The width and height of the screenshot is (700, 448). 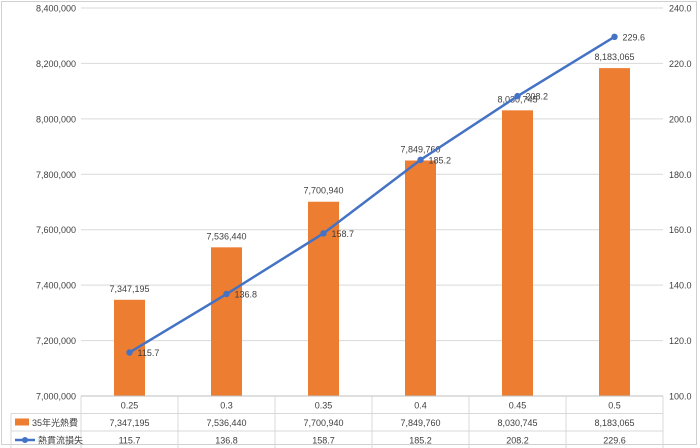 What do you see at coordinates (130, 441) in the screenshot?
I see `table-cell-line-value: 115.7` at bounding box center [130, 441].